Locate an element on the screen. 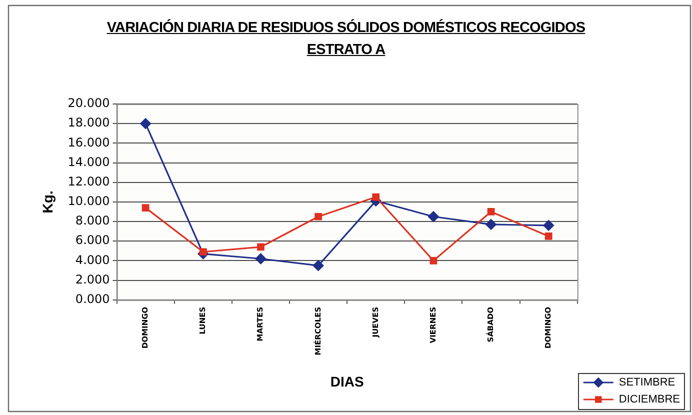 The height and width of the screenshot is (415, 692). legend-label: SETIMBRE is located at coordinates (647, 382).